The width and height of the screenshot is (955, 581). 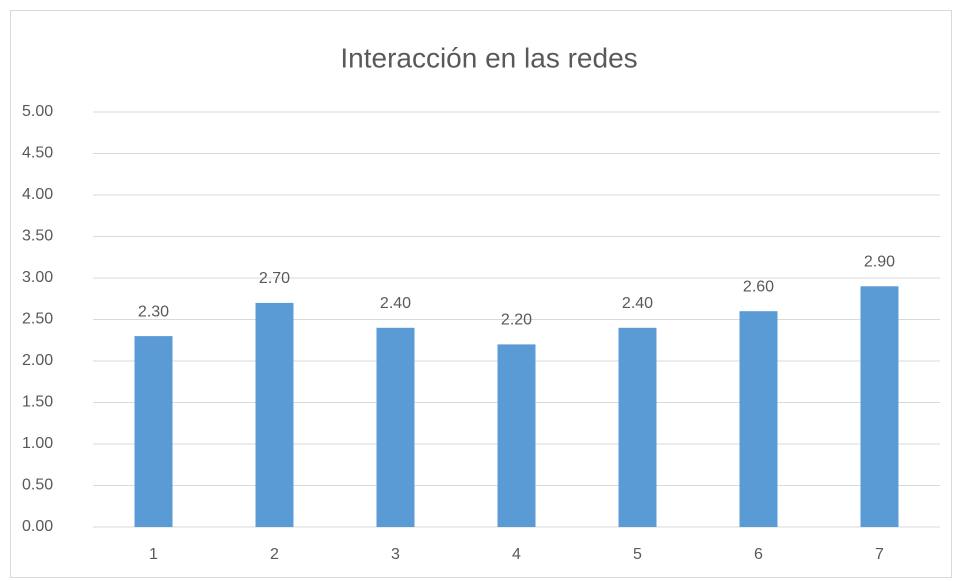 What do you see at coordinates (37, 526) in the screenshot?
I see `y-tick-label: 0.00` at bounding box center [37, 526].